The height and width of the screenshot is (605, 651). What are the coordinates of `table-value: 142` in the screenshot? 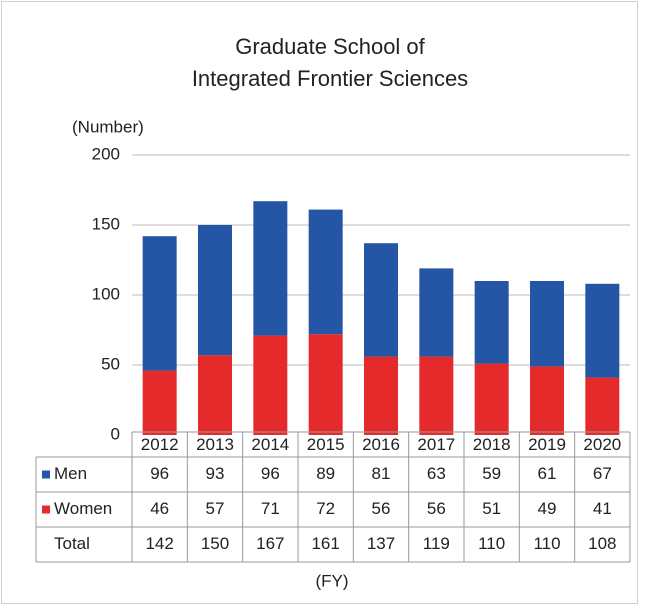 It's located at (159, 543).